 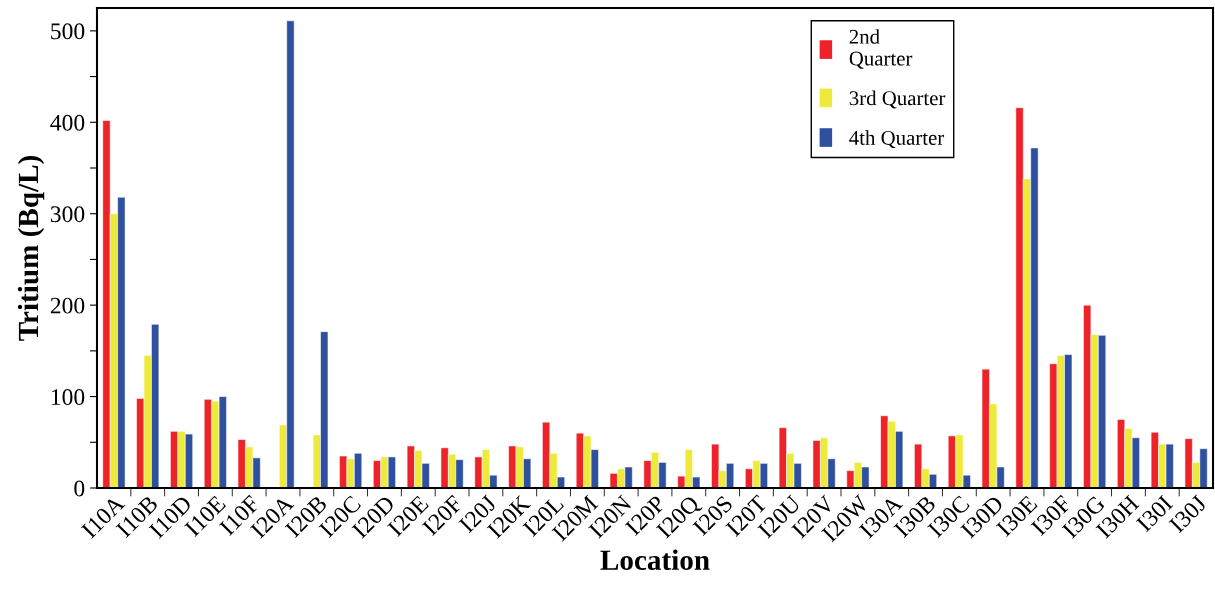 I want to click on y-tick-label: 500, so click(x=68, y=31).